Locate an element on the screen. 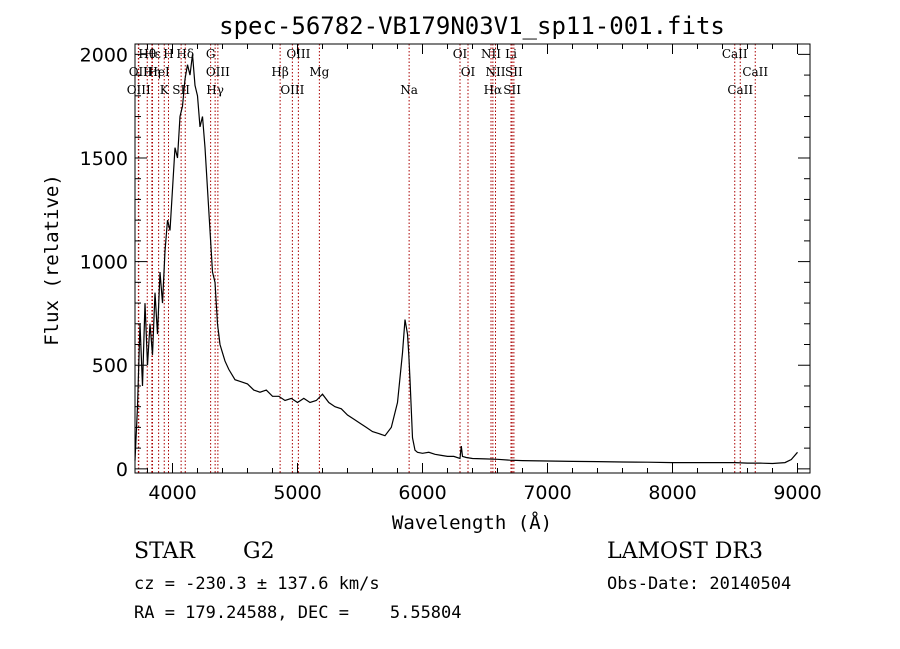 The height and width of the screenshot is (649, 900). survey-label: LAMOST DR3 is located at coordinates (685, 551).